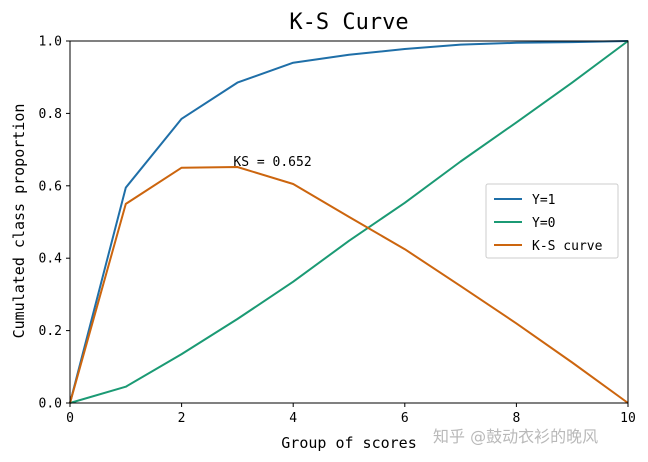 This screenshot has width=648, height=462. Describe the element at coordinates (405, 418) in the screenshot. I see `x-tick-label-3: 6` at that location.